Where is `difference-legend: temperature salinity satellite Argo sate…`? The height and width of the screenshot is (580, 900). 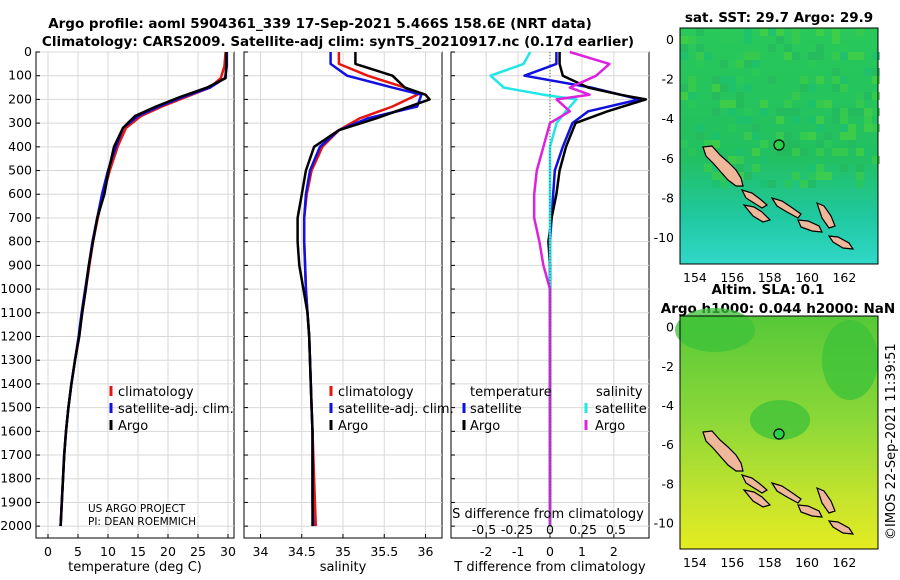 difference-legend: temperature salinity satellite Argo sate… is located at coordinates (554, 409).